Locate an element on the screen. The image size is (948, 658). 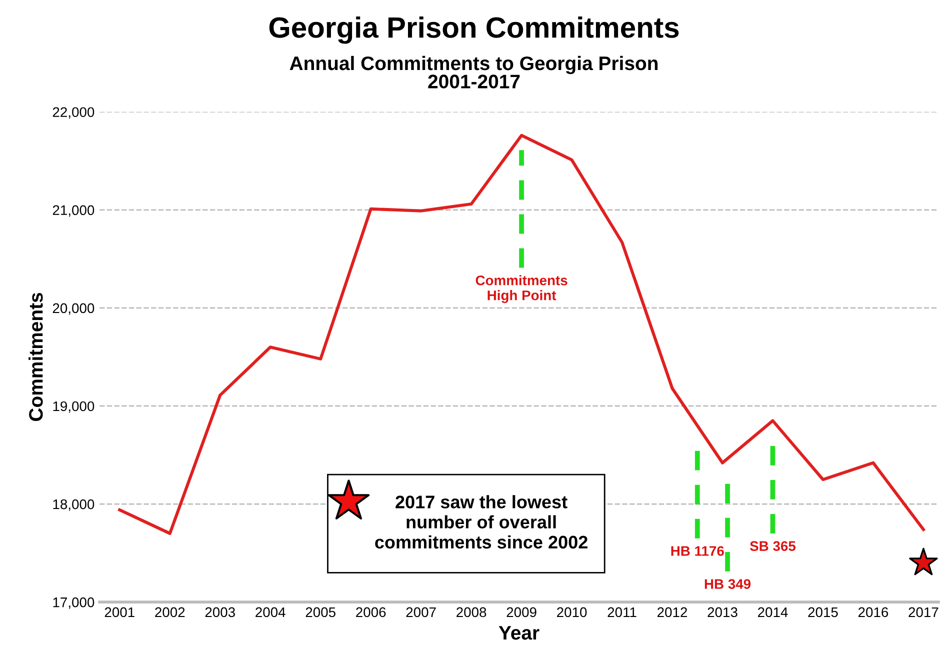
x-tick-label: 2003 is located at coordinates (220, 612).